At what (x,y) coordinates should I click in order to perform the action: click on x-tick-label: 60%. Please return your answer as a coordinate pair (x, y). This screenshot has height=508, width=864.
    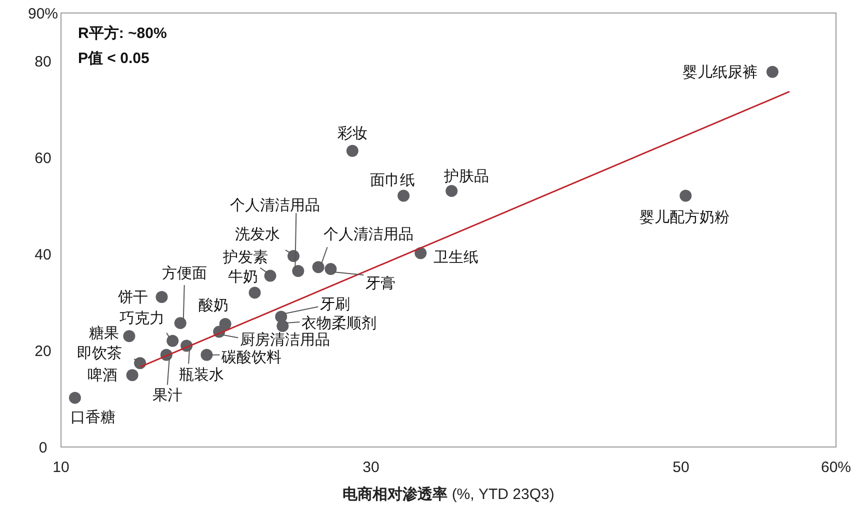
    Looking at the image, I should click on (836, 467).